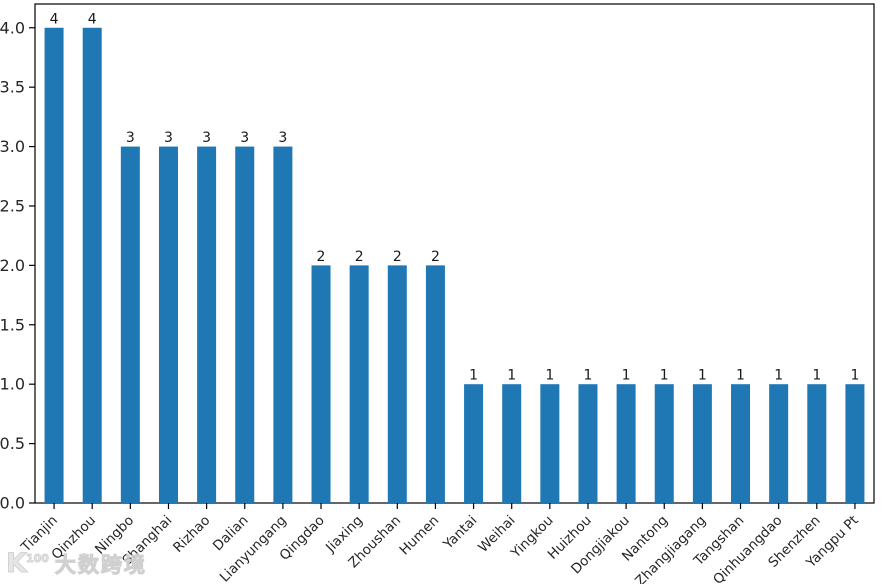  I want to click on y-tick-label: 3.5, so click(12, 87).